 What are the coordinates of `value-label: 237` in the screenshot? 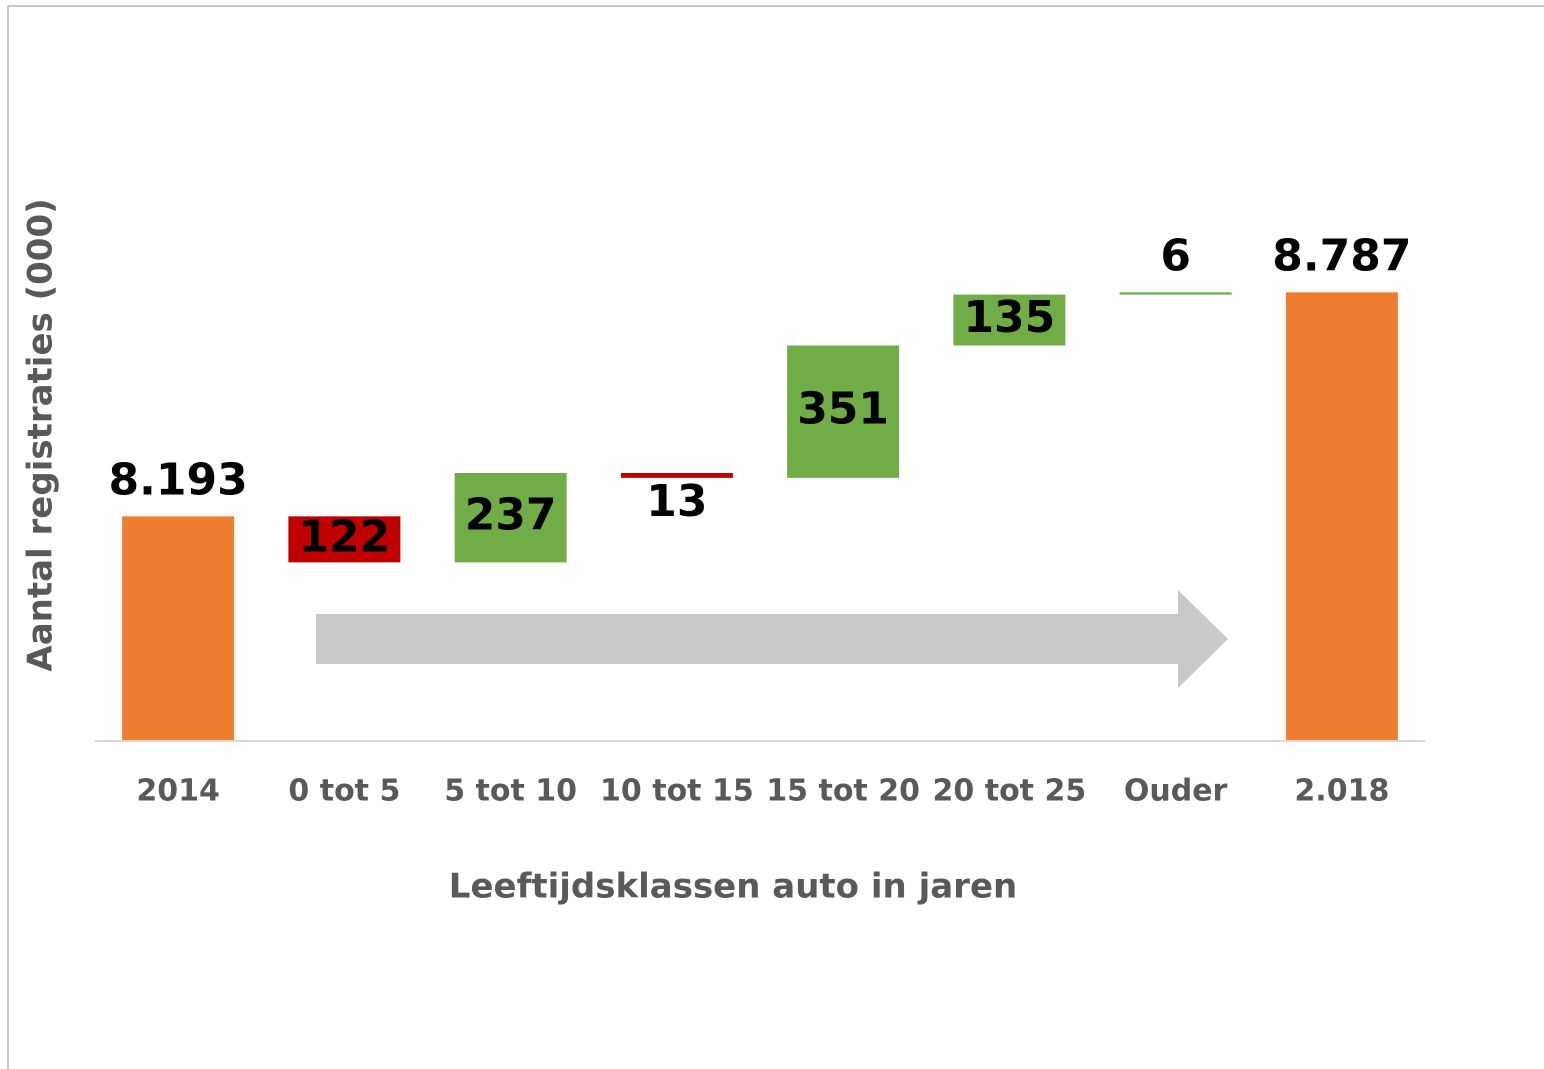 It's located at (511, 515).